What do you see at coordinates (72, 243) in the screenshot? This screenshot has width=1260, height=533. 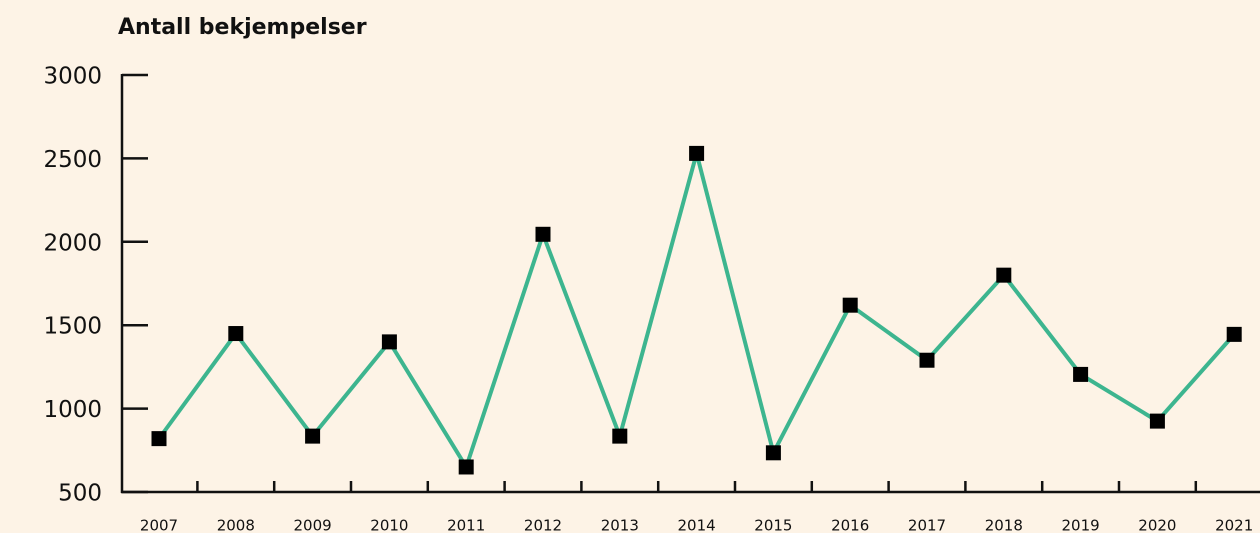 I see `y-tick-label: 2000` at bounding box center [72, 243].